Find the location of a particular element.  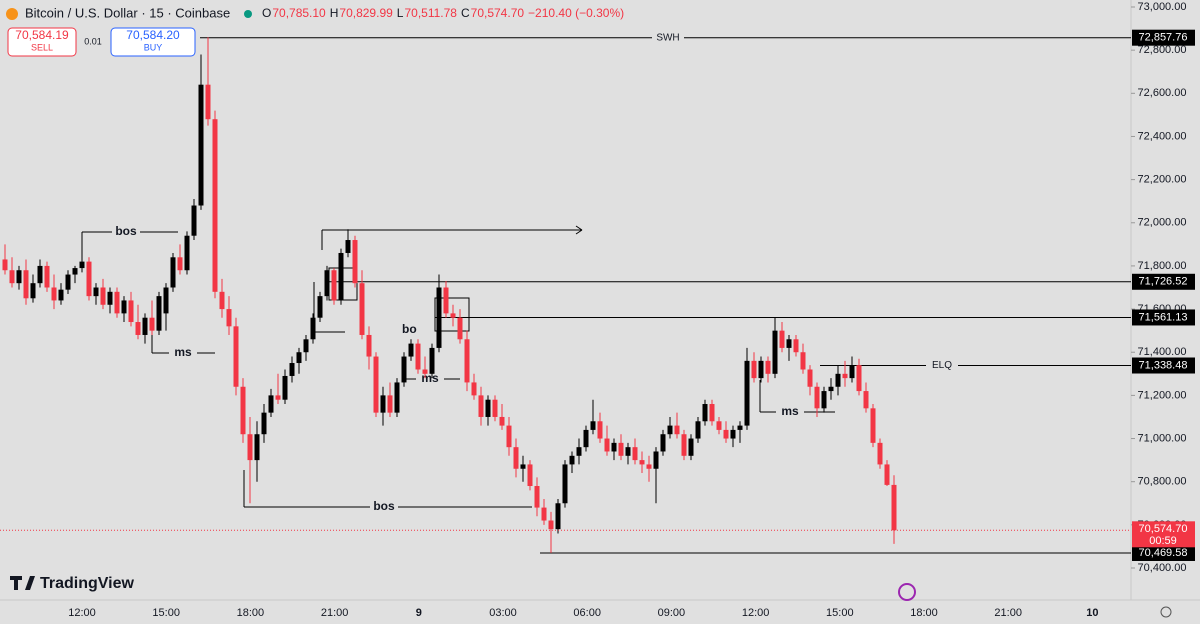

last-price-tag is located at coordinates (1163, 534).